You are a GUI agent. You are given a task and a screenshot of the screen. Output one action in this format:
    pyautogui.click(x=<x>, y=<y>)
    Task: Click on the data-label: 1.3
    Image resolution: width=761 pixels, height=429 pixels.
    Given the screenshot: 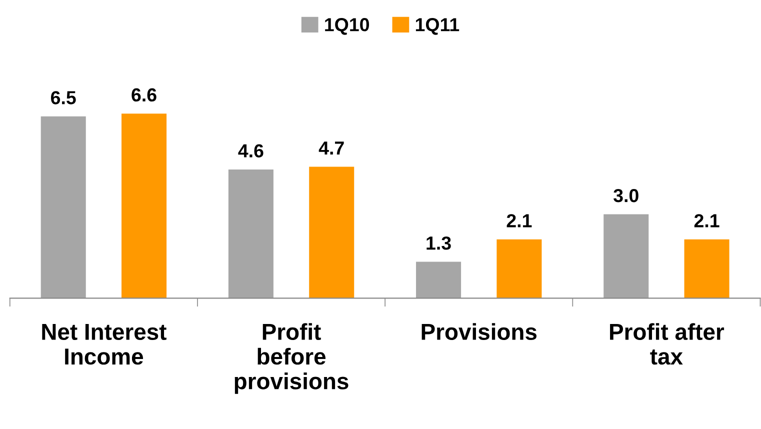 What is the action you would take?
    pyautogui.click(x=438, y=243)
    